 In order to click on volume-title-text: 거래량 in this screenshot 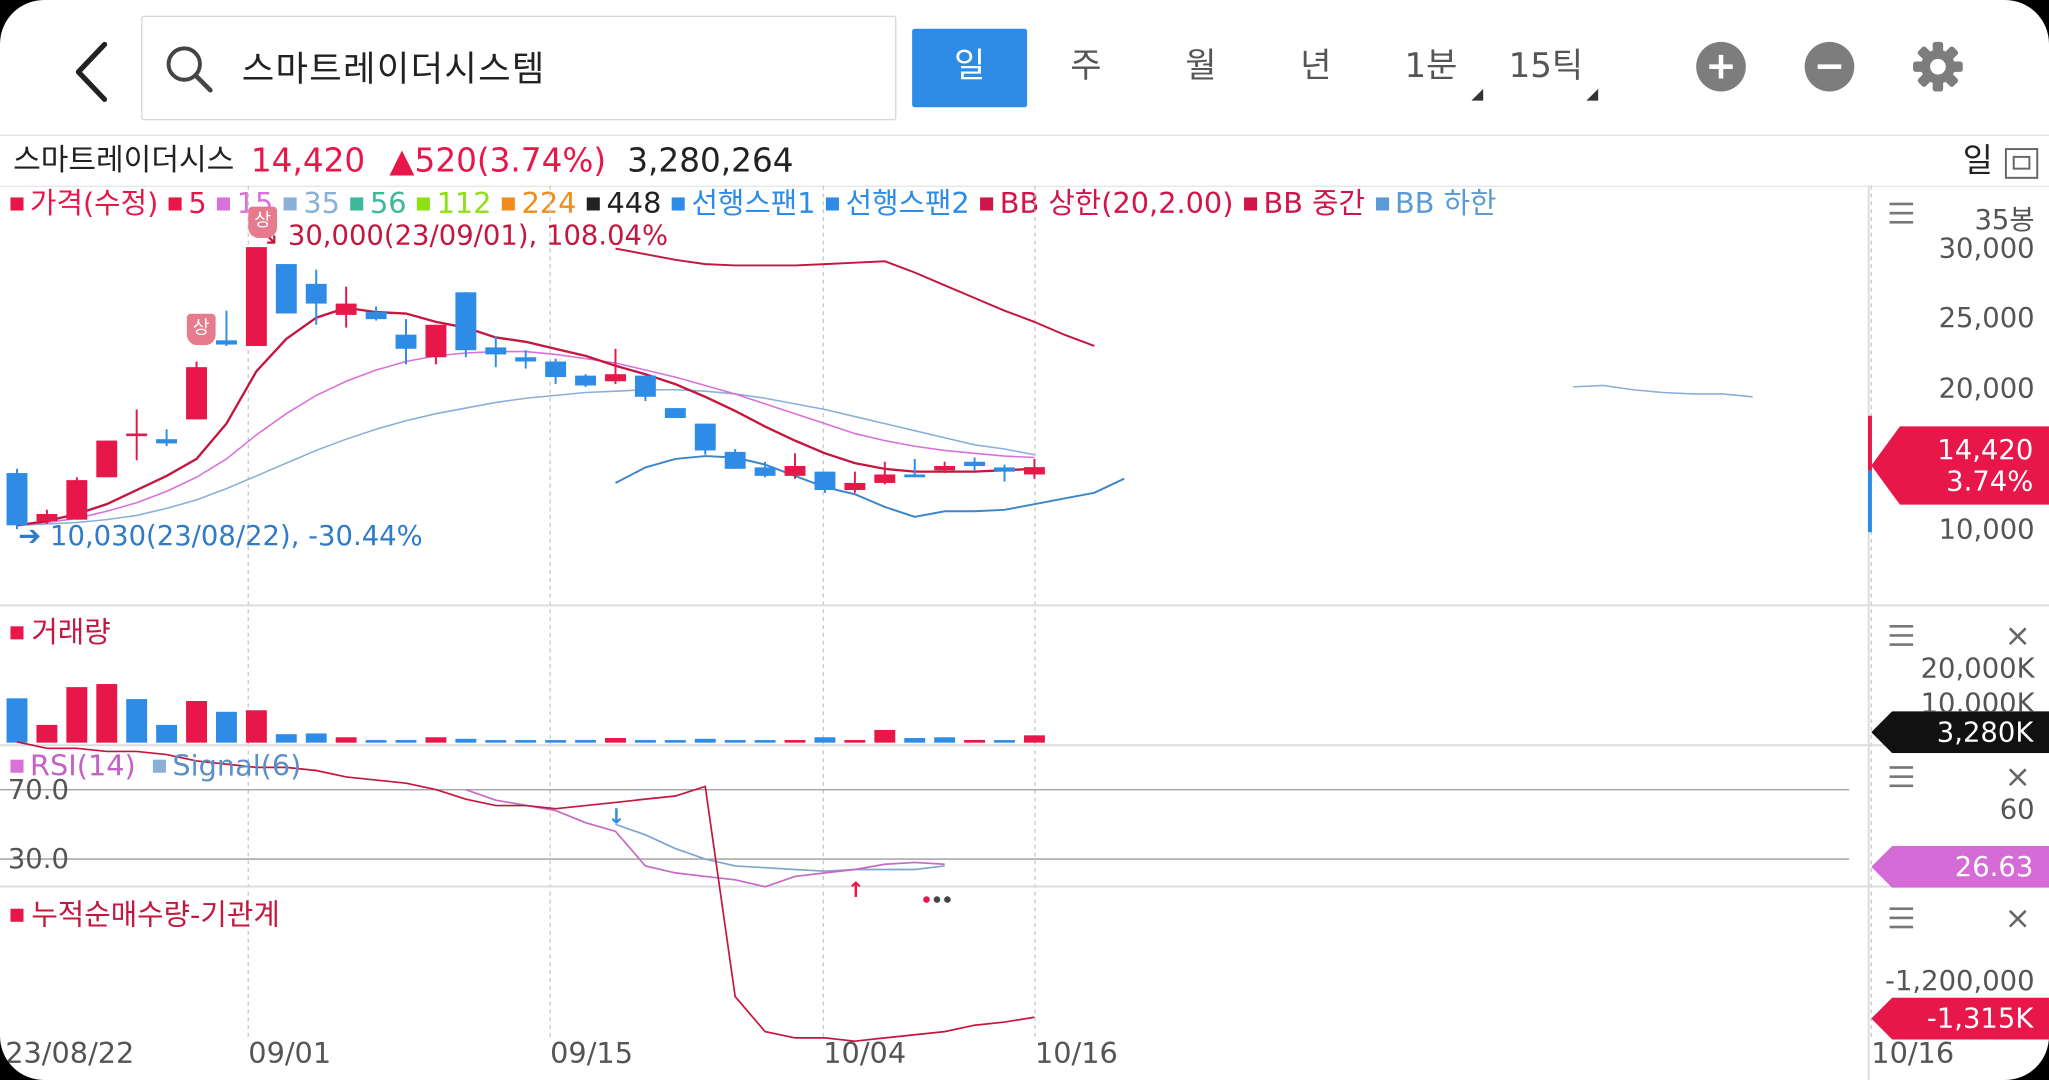, I will do `click(71, 633)`.